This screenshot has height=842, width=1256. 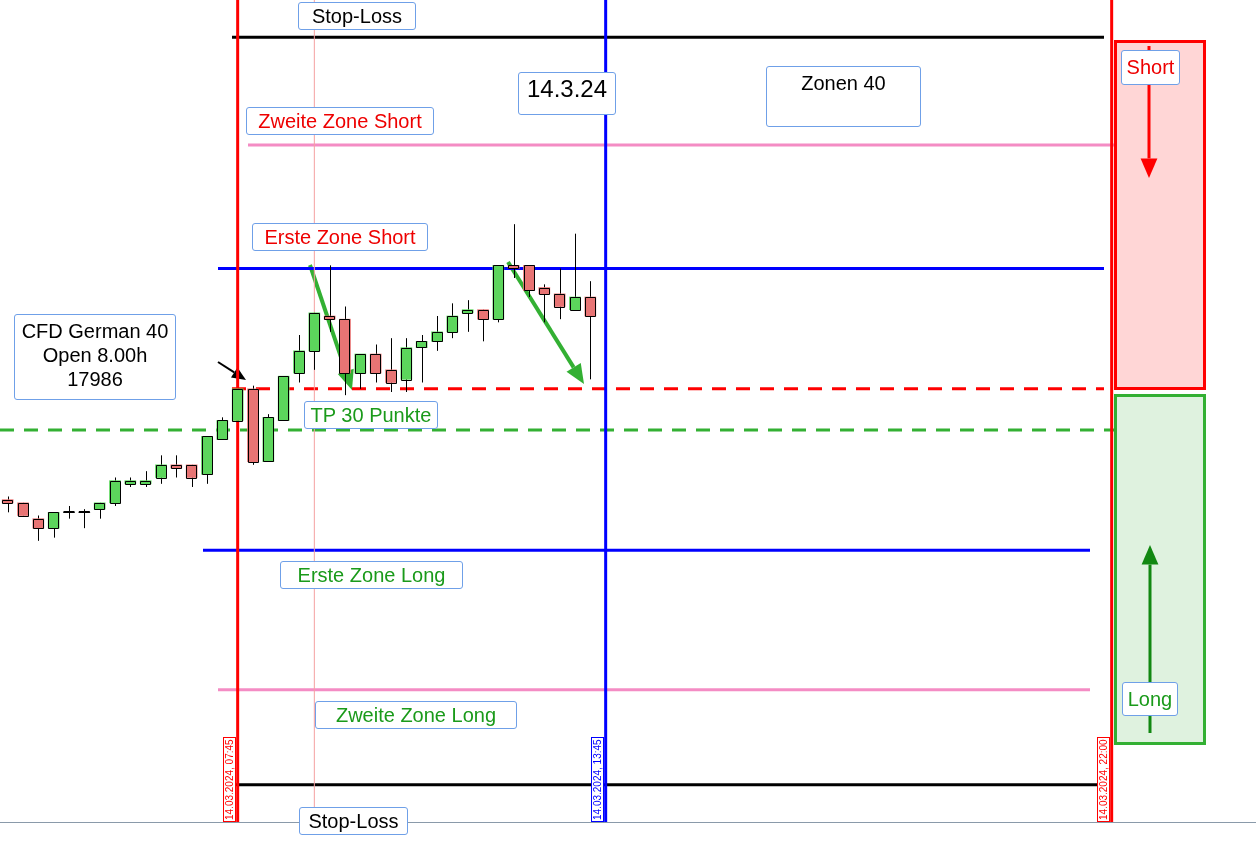 What do you see at coordinates (1150, 699) in the screenshot?
I see `text: Long` at bounding box center [1150, 699].